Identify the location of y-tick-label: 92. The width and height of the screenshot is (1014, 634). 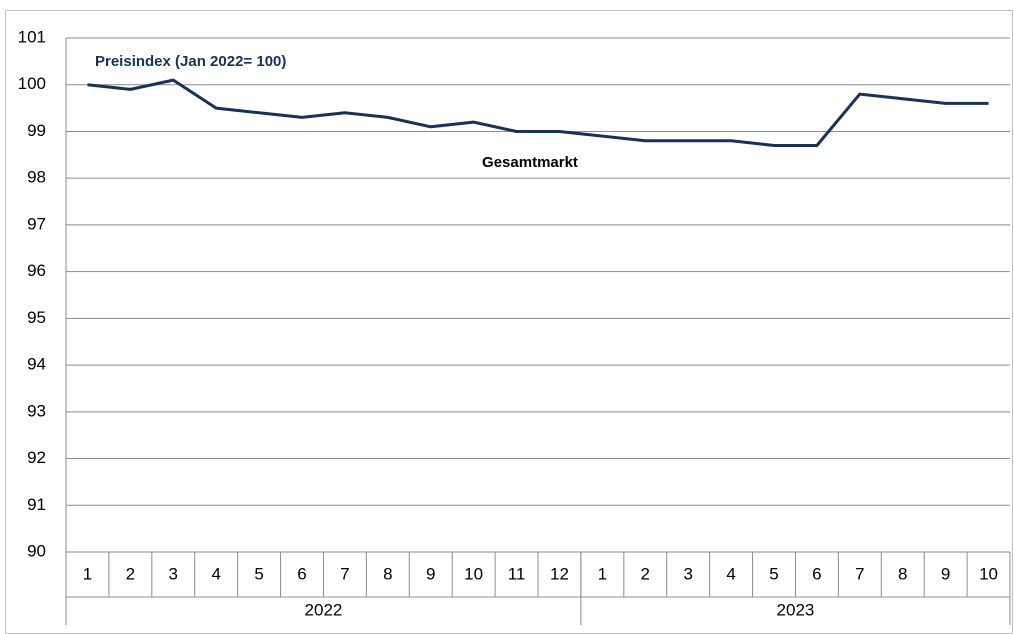
(36, 457).